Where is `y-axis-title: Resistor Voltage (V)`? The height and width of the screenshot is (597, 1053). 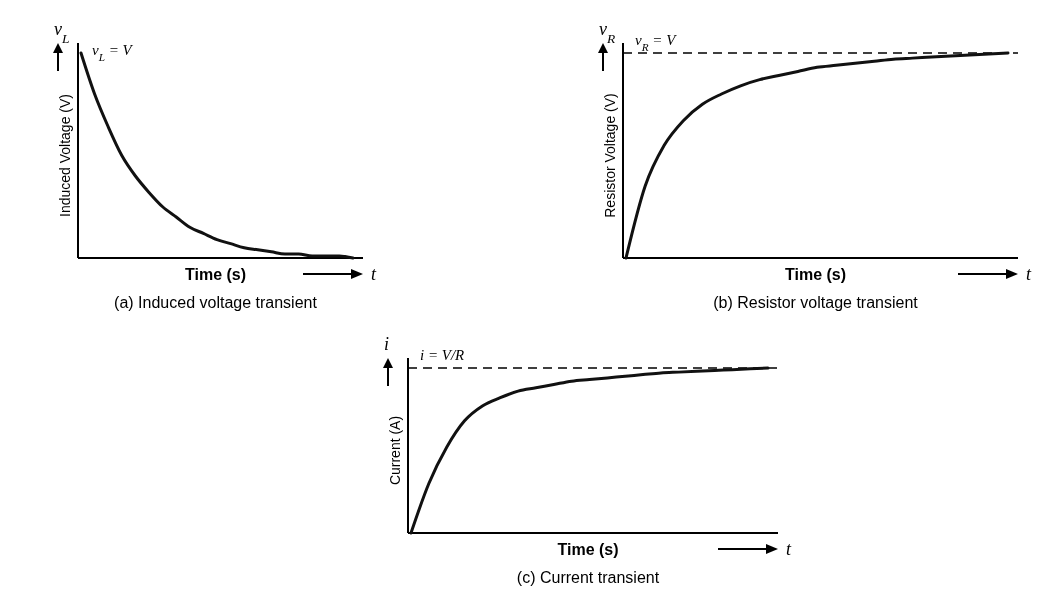 y-axis-title: Resistor Voltage (V) is located at coordinates (610, 155).